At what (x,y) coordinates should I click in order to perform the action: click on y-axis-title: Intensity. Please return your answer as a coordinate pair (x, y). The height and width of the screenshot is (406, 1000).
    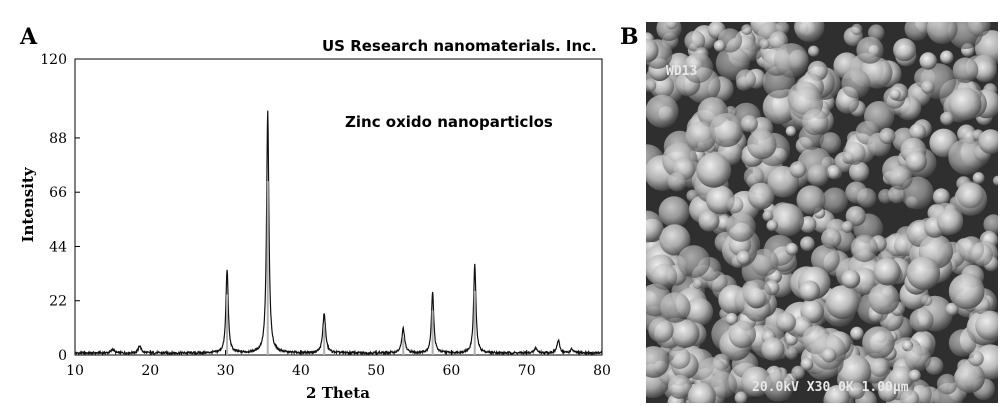
    Looking at the image, I should click on (28, 204).